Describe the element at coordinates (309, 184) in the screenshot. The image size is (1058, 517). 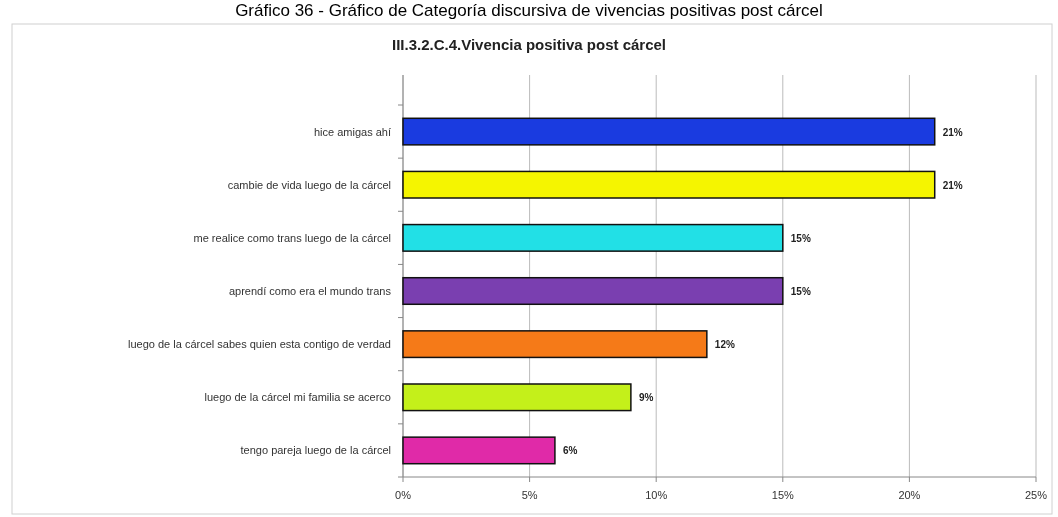
I see `y-tick-label: cambie de vida luego de la cárcel` at that location.